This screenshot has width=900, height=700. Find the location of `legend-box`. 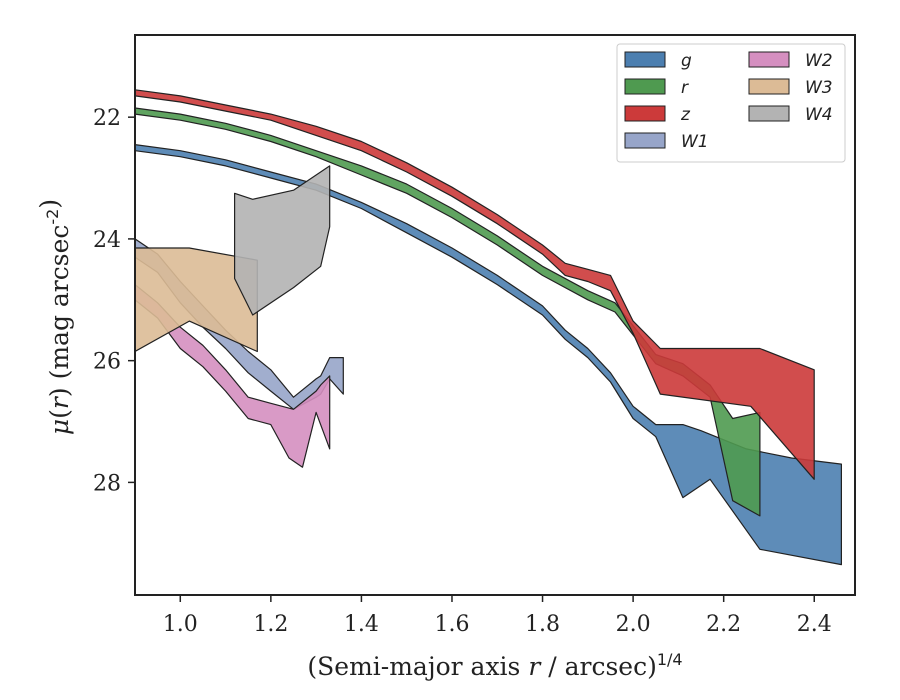

legend-box is located at coordinates (731, 103).